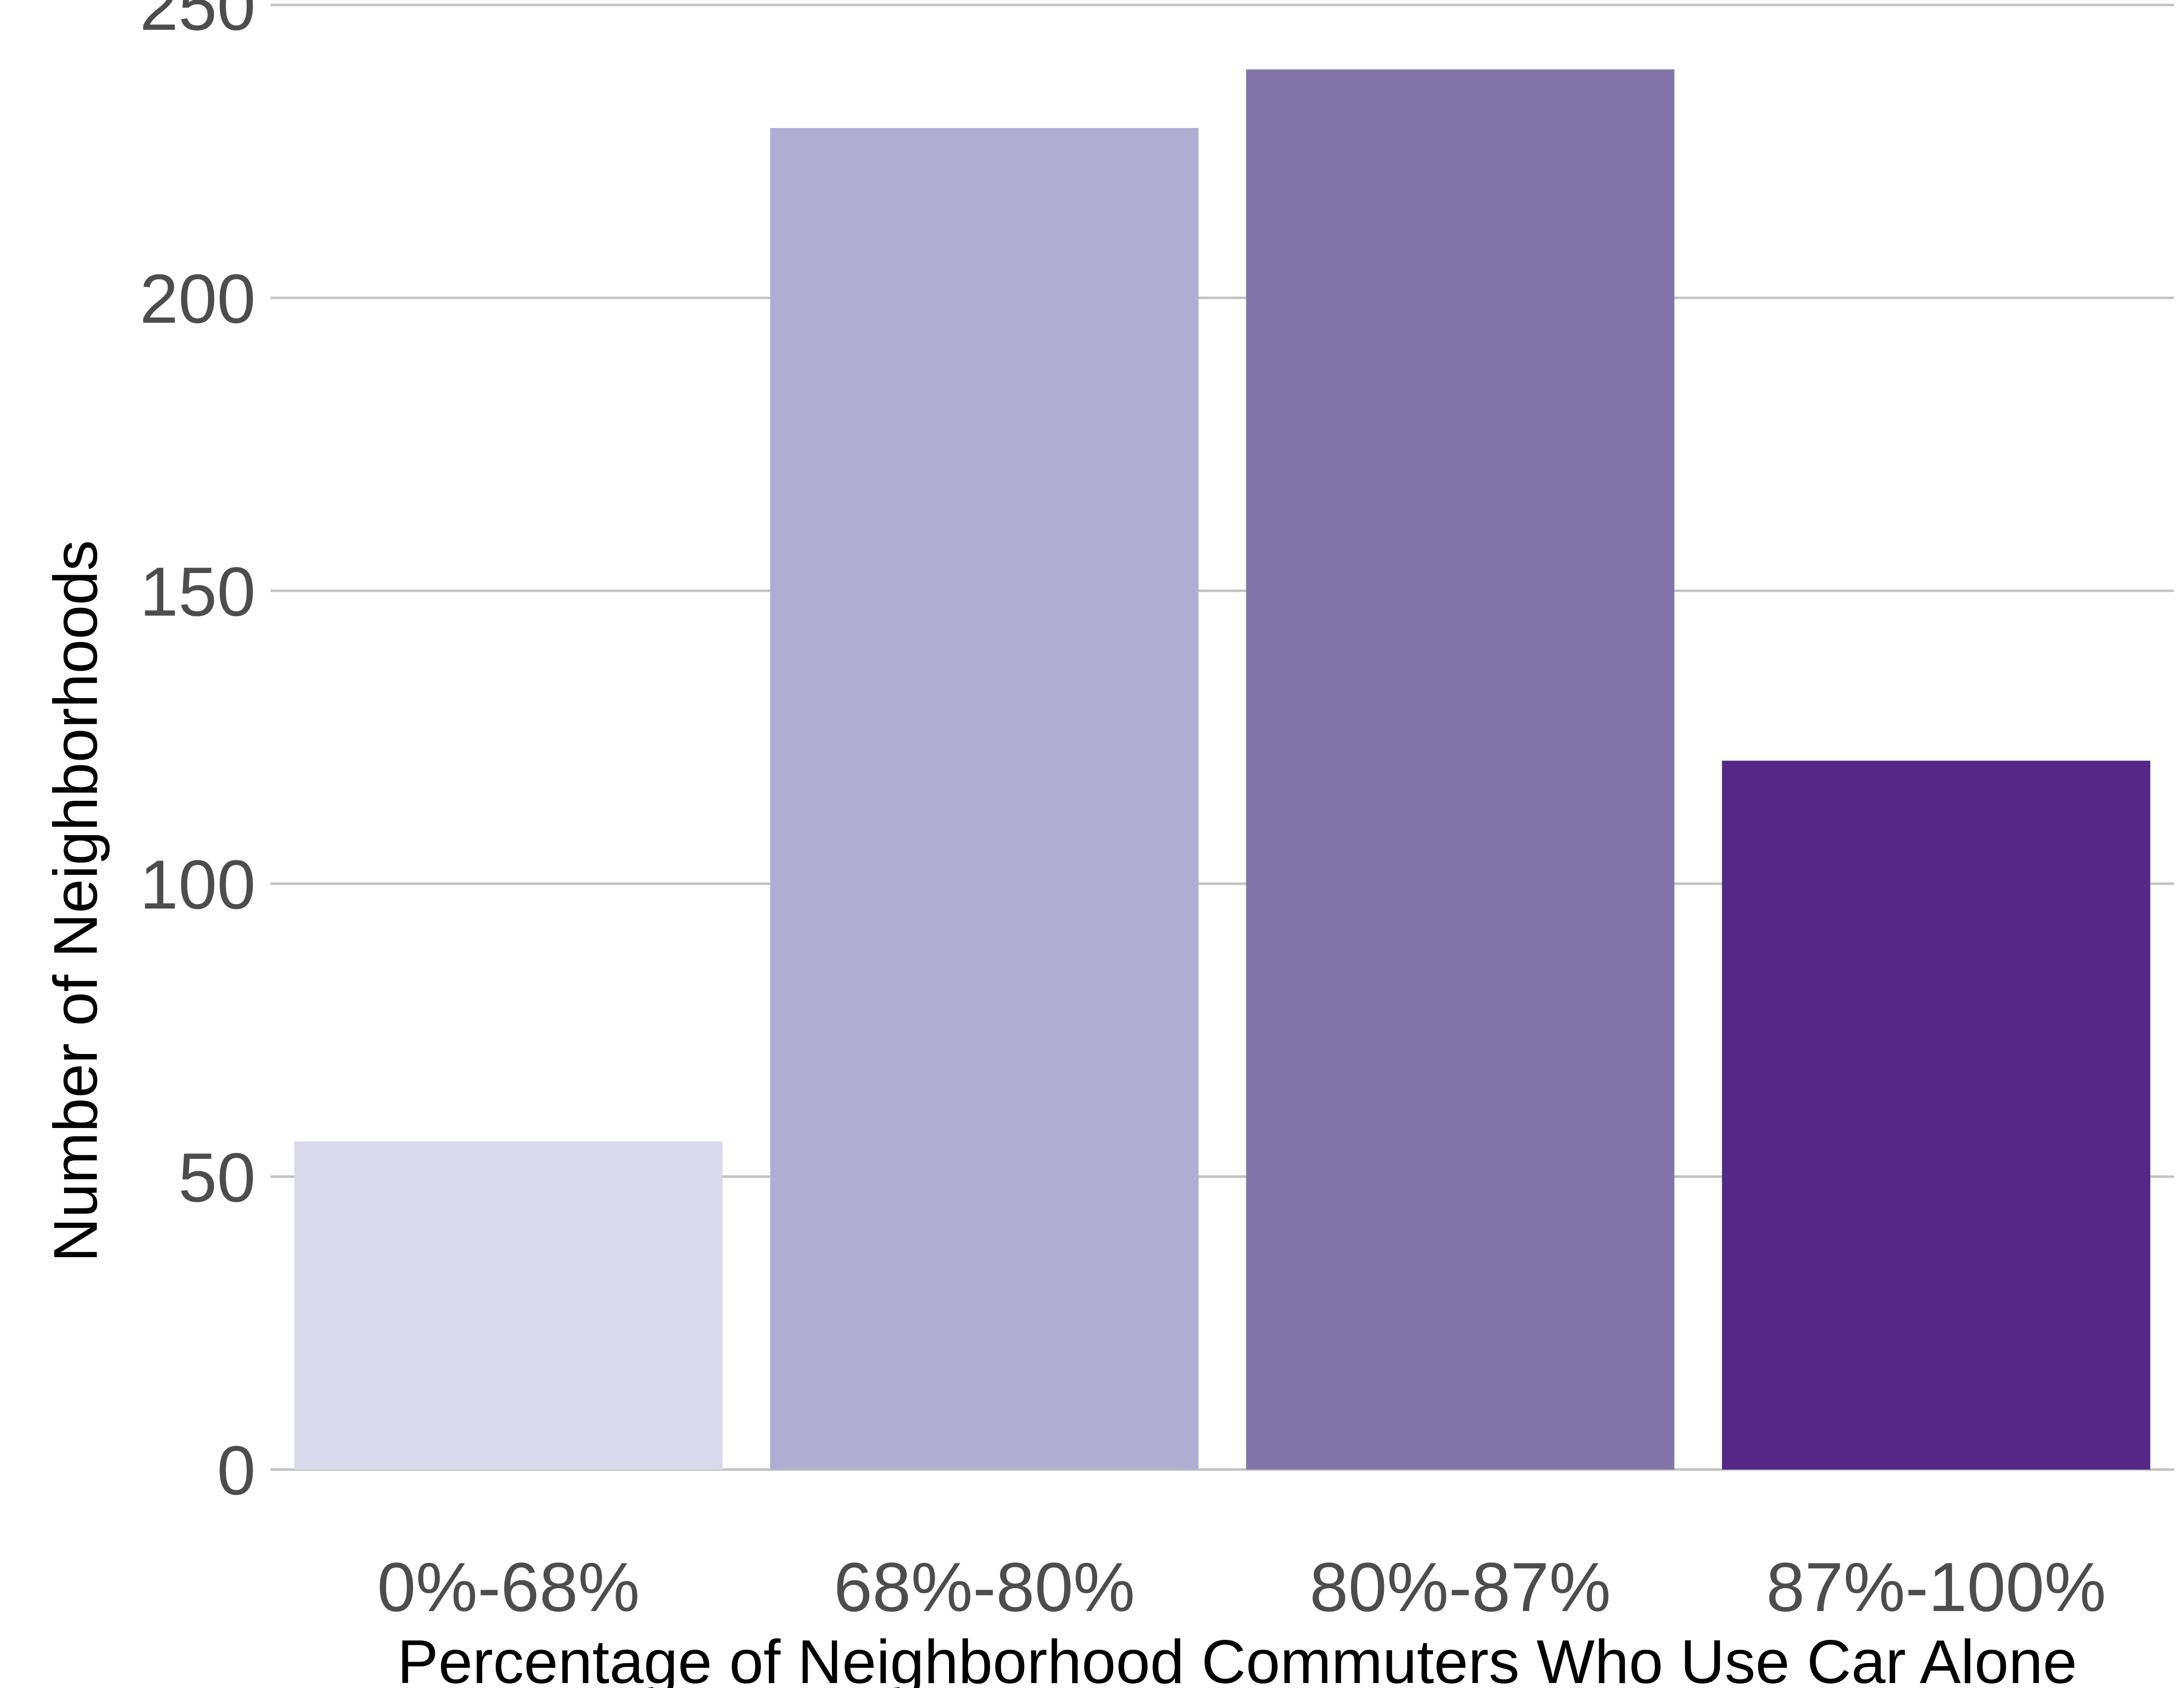 The height and width of the screenshot is (1688, 2184). I want to click on y-tick-label: 250, so click(197, 22).